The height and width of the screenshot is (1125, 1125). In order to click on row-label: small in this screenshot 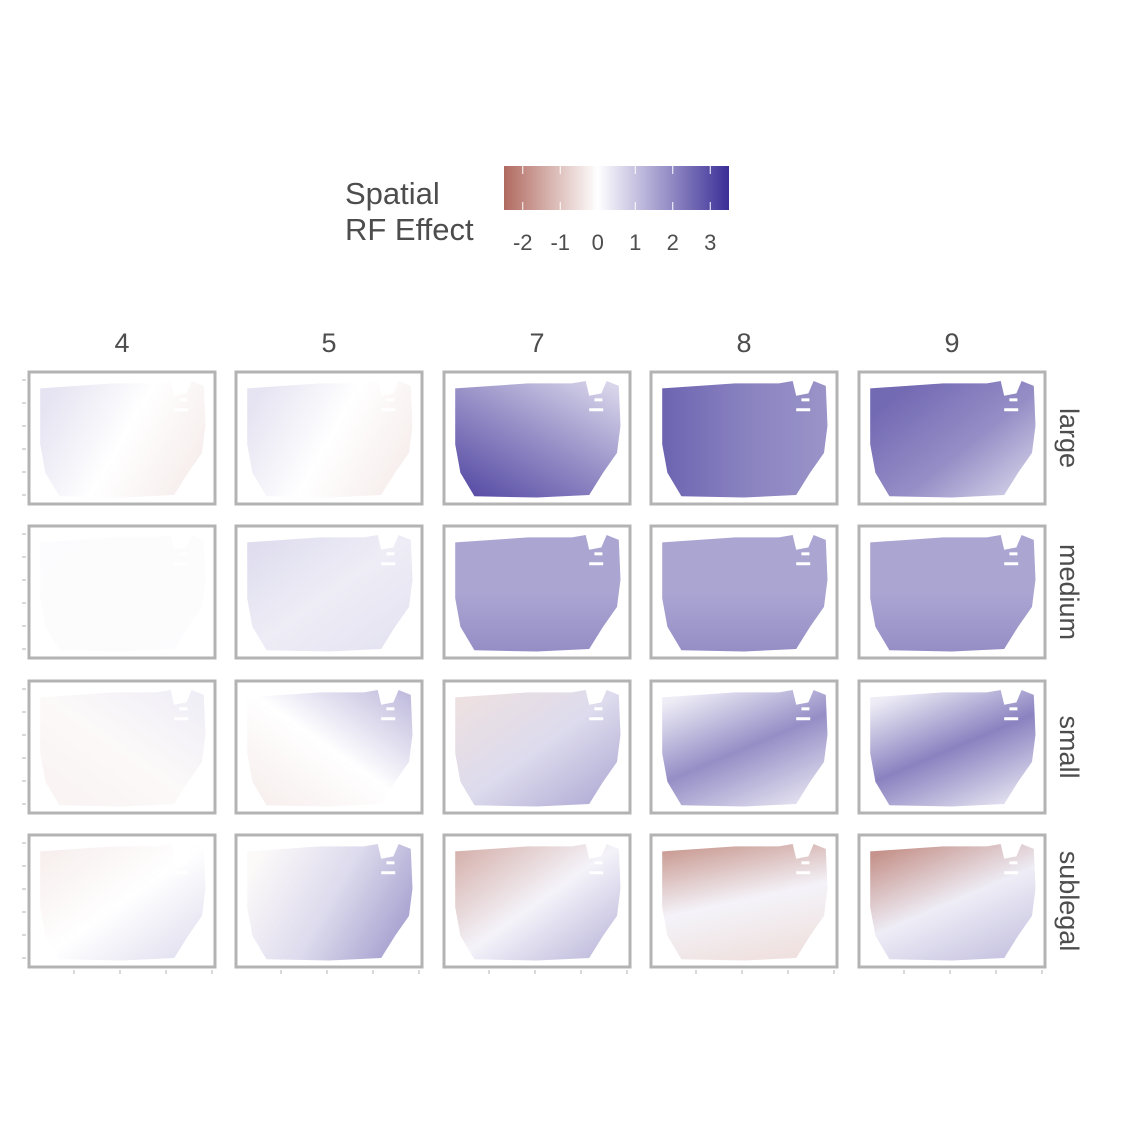, I will do `click(1069, 746)`.